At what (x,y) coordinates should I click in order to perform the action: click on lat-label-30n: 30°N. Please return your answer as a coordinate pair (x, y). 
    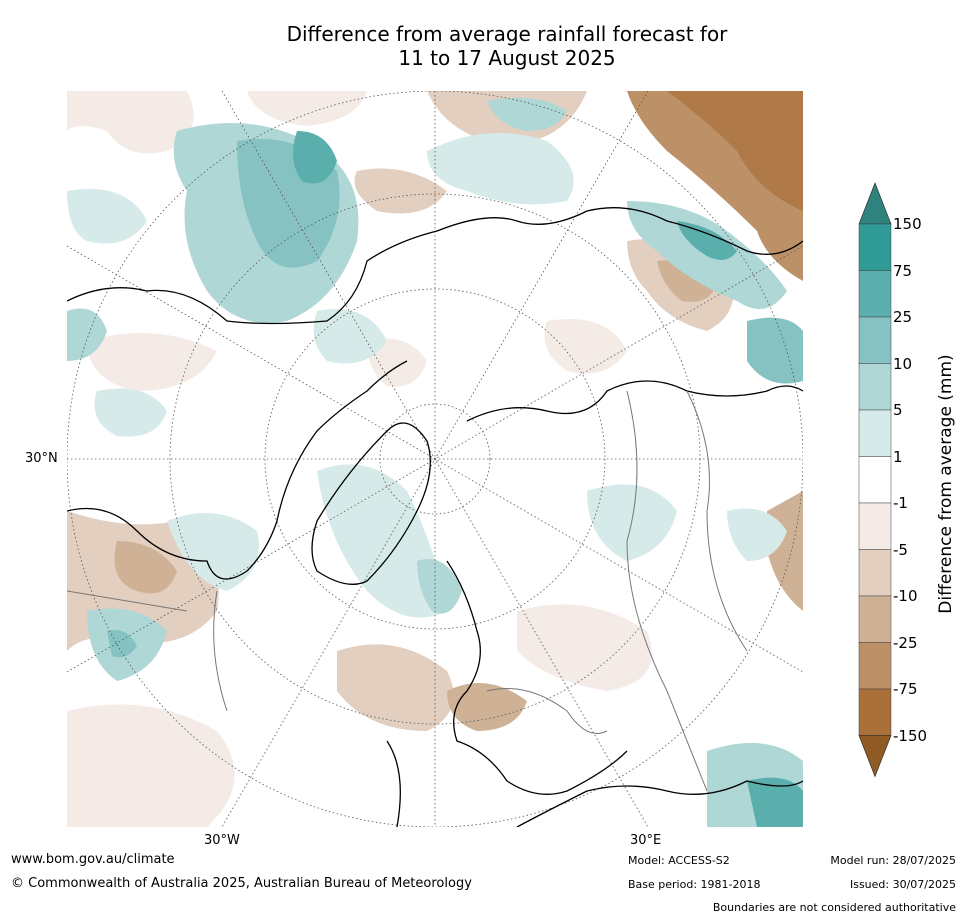
    Looking at the image, I should click on (41, 458).